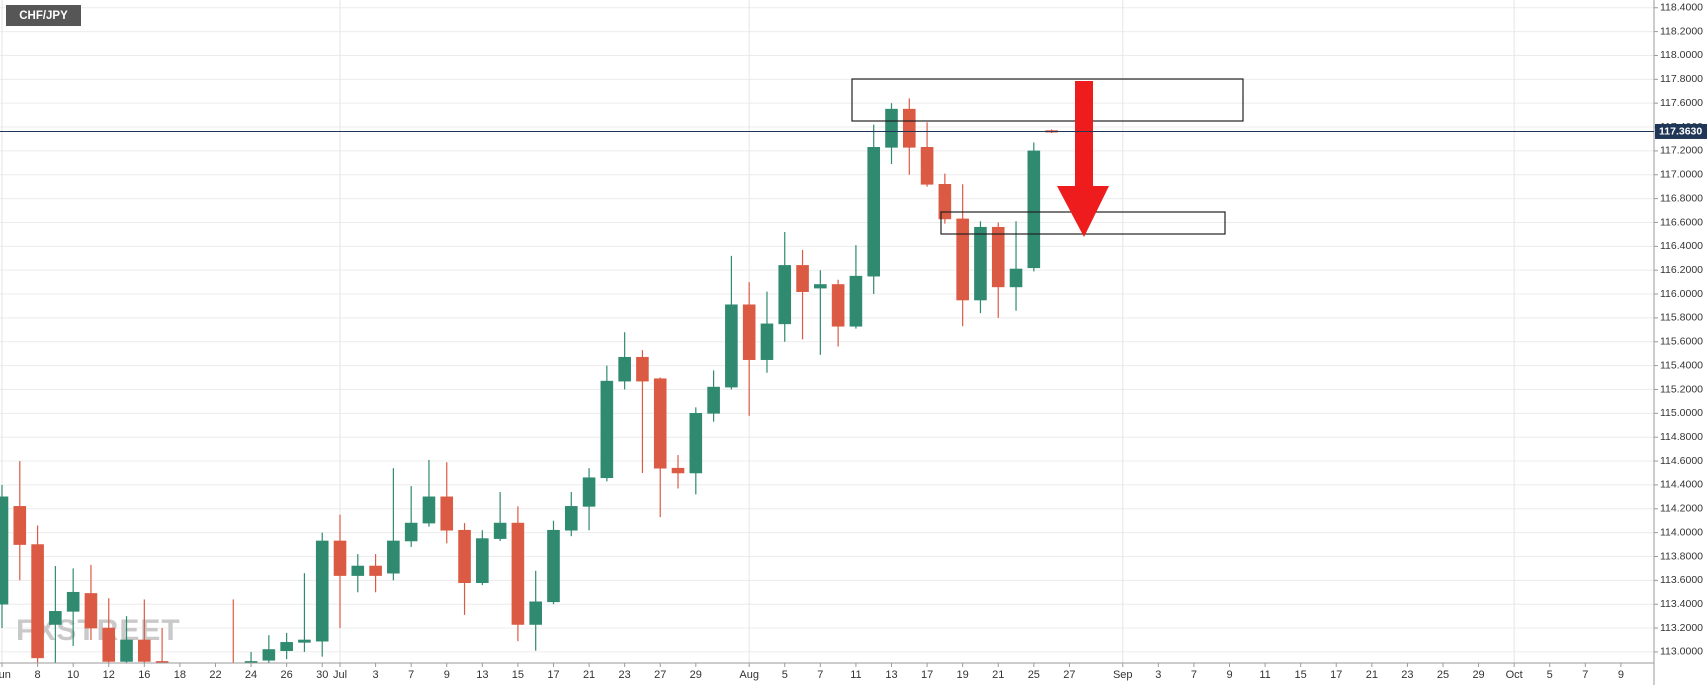  Describe the element at coordinates (1047, 100) in the screenshot. I see `resistance-box` at that location.